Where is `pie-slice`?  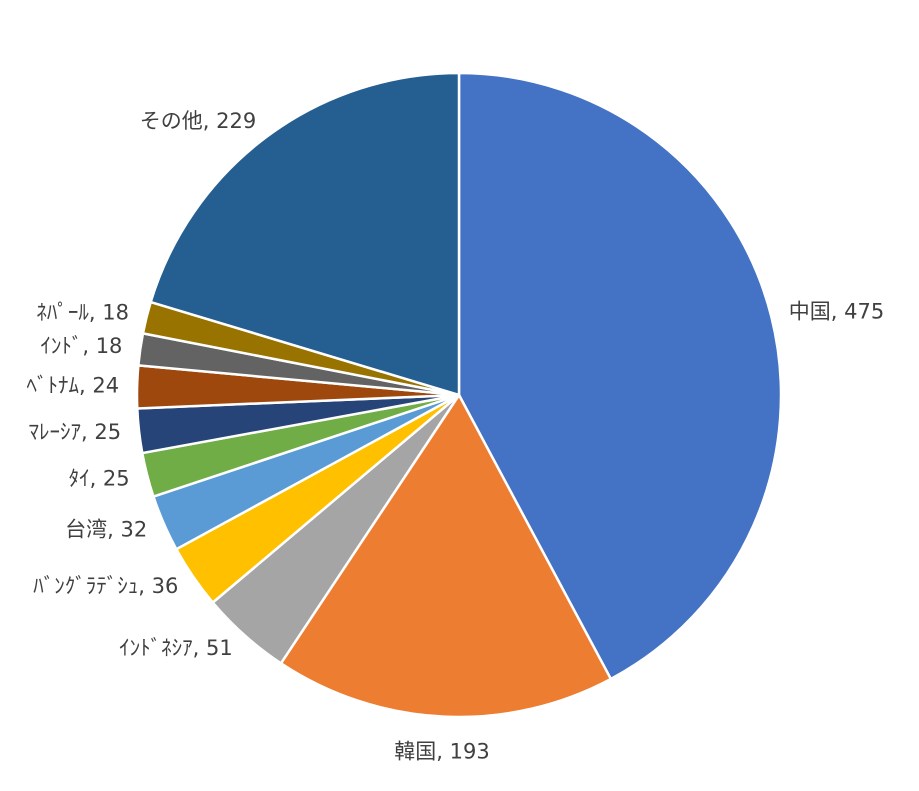 pie-slice is located at coordinates (305, 234).